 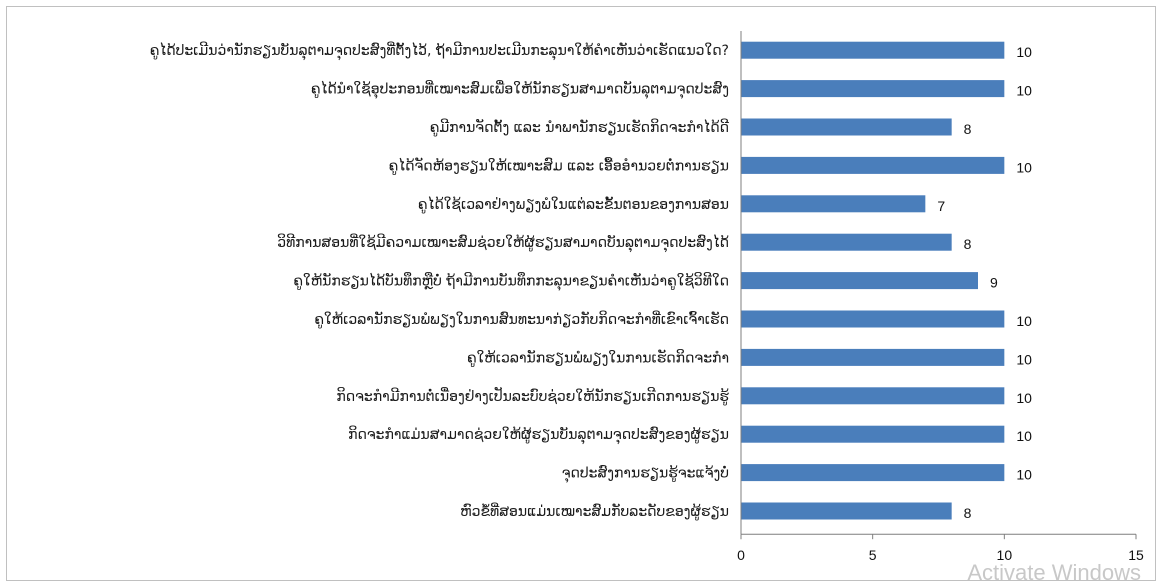 What do you see at coordinates (994, 283) in the screenshot?
I see `data-label: 9` at bounding box center [994, 283].